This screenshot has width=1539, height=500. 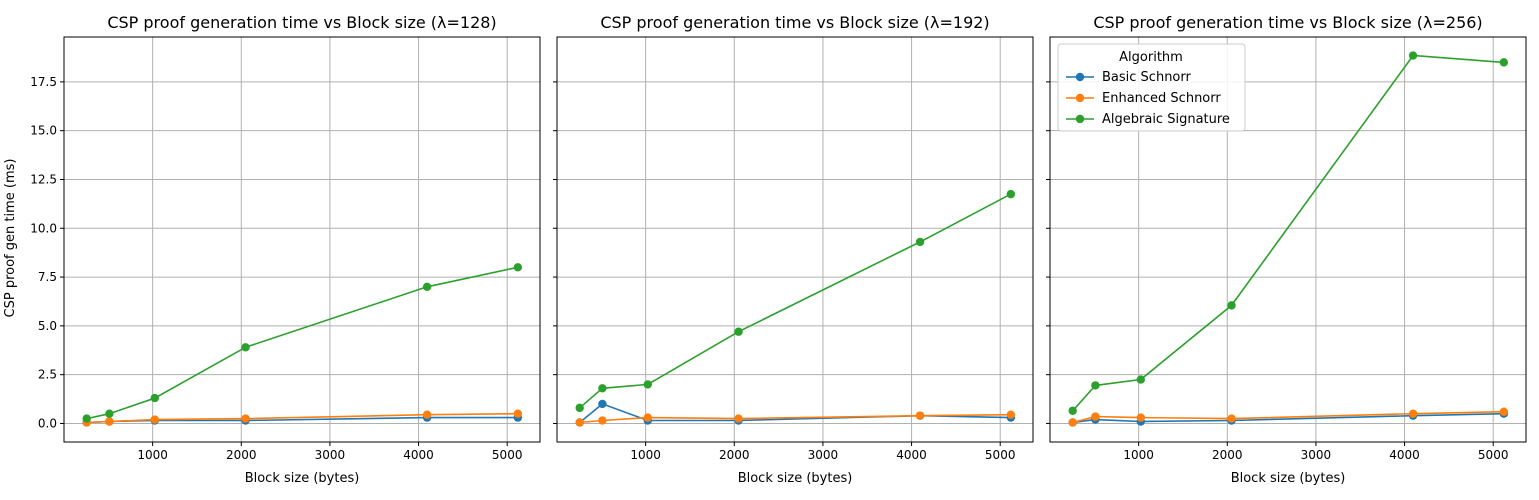 I want to click on legend-box, so click(x=1151, y=87).